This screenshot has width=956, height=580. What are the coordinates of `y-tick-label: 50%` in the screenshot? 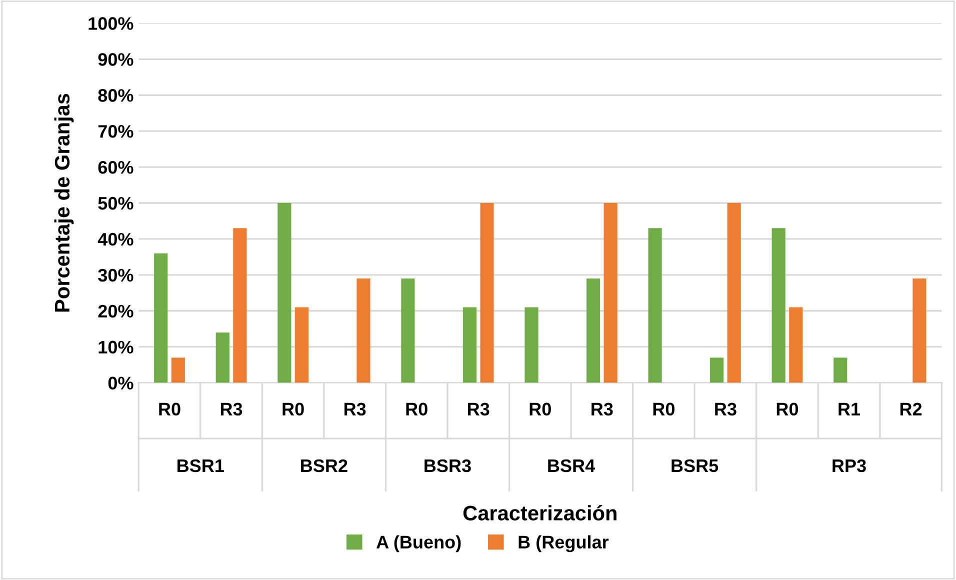 It's located at (116, 203).